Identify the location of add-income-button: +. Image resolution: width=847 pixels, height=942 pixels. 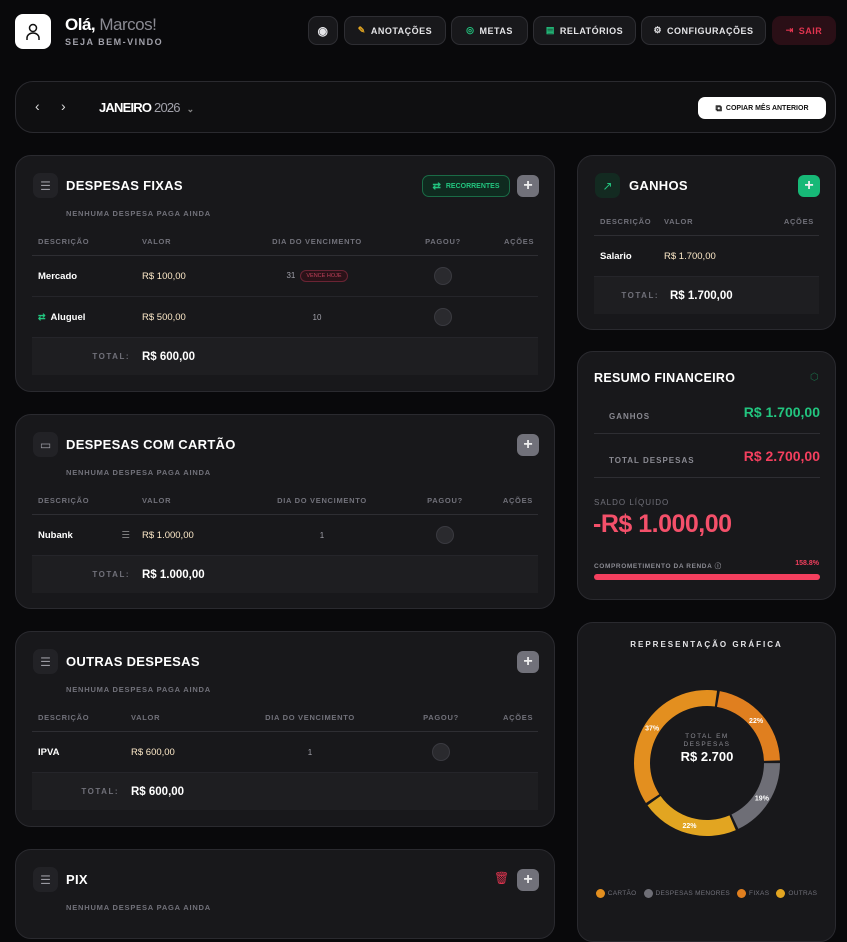
(809, 186).